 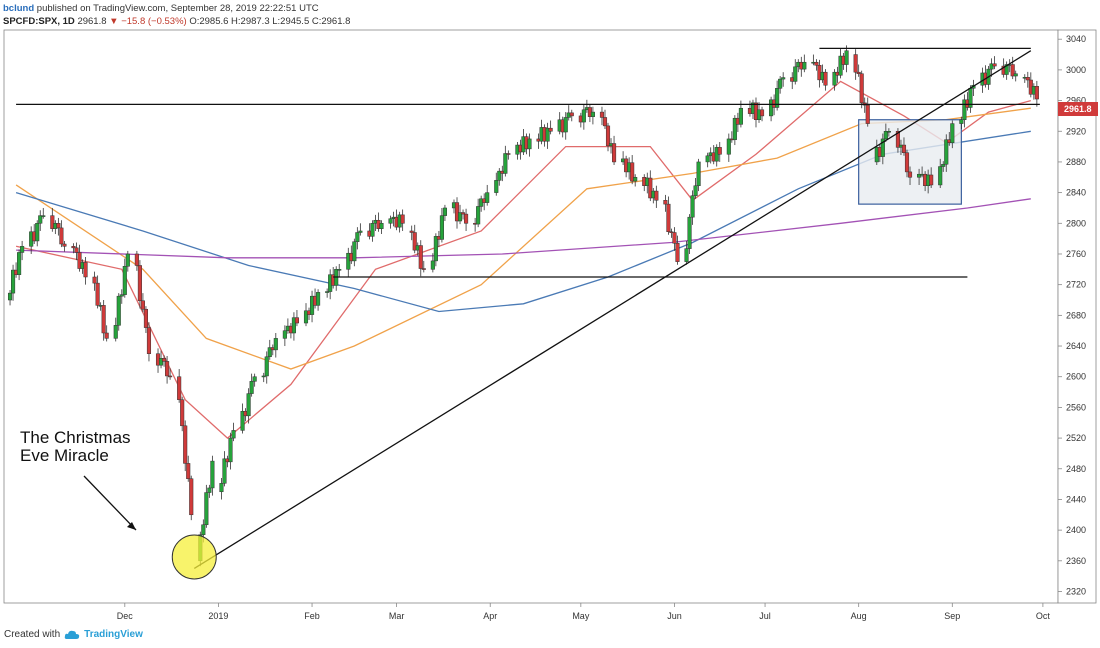 What do you see at coordinates (1076, 407) in the screenshot?
I see `y-tick-label-6: 2560` at bounding box center [1076, 407].